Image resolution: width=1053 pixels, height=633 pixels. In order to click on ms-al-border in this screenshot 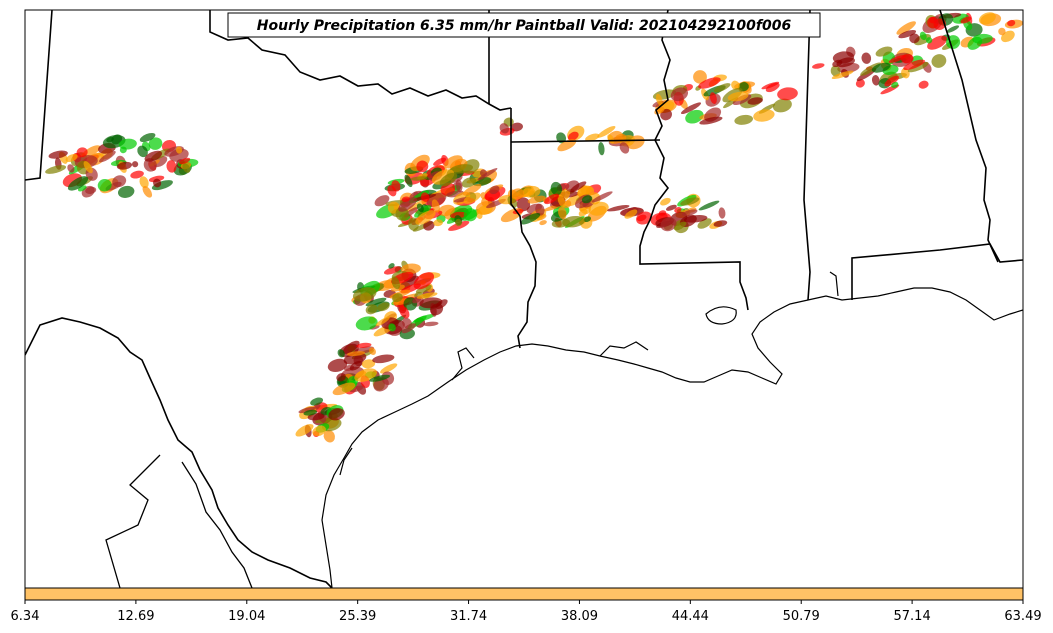, I will do `click(807, 155)`.